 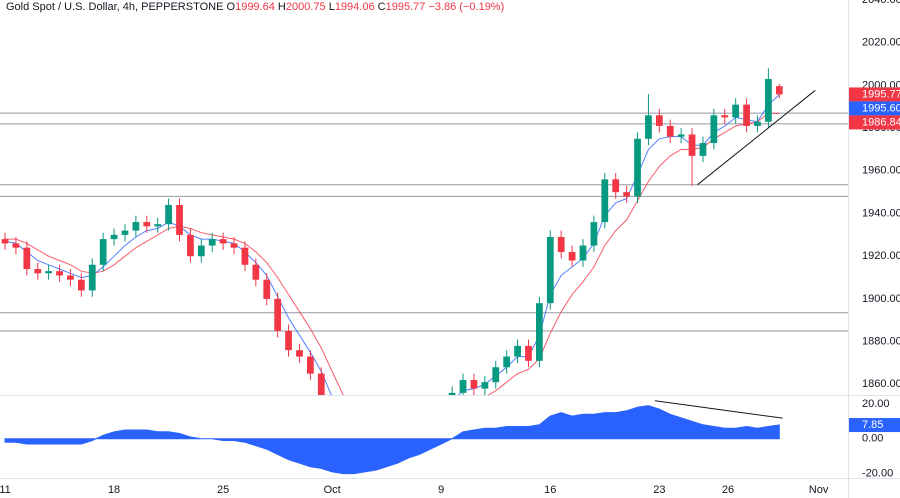 I want to click on ohlc-prefix: C, so click(x=381, y=7).